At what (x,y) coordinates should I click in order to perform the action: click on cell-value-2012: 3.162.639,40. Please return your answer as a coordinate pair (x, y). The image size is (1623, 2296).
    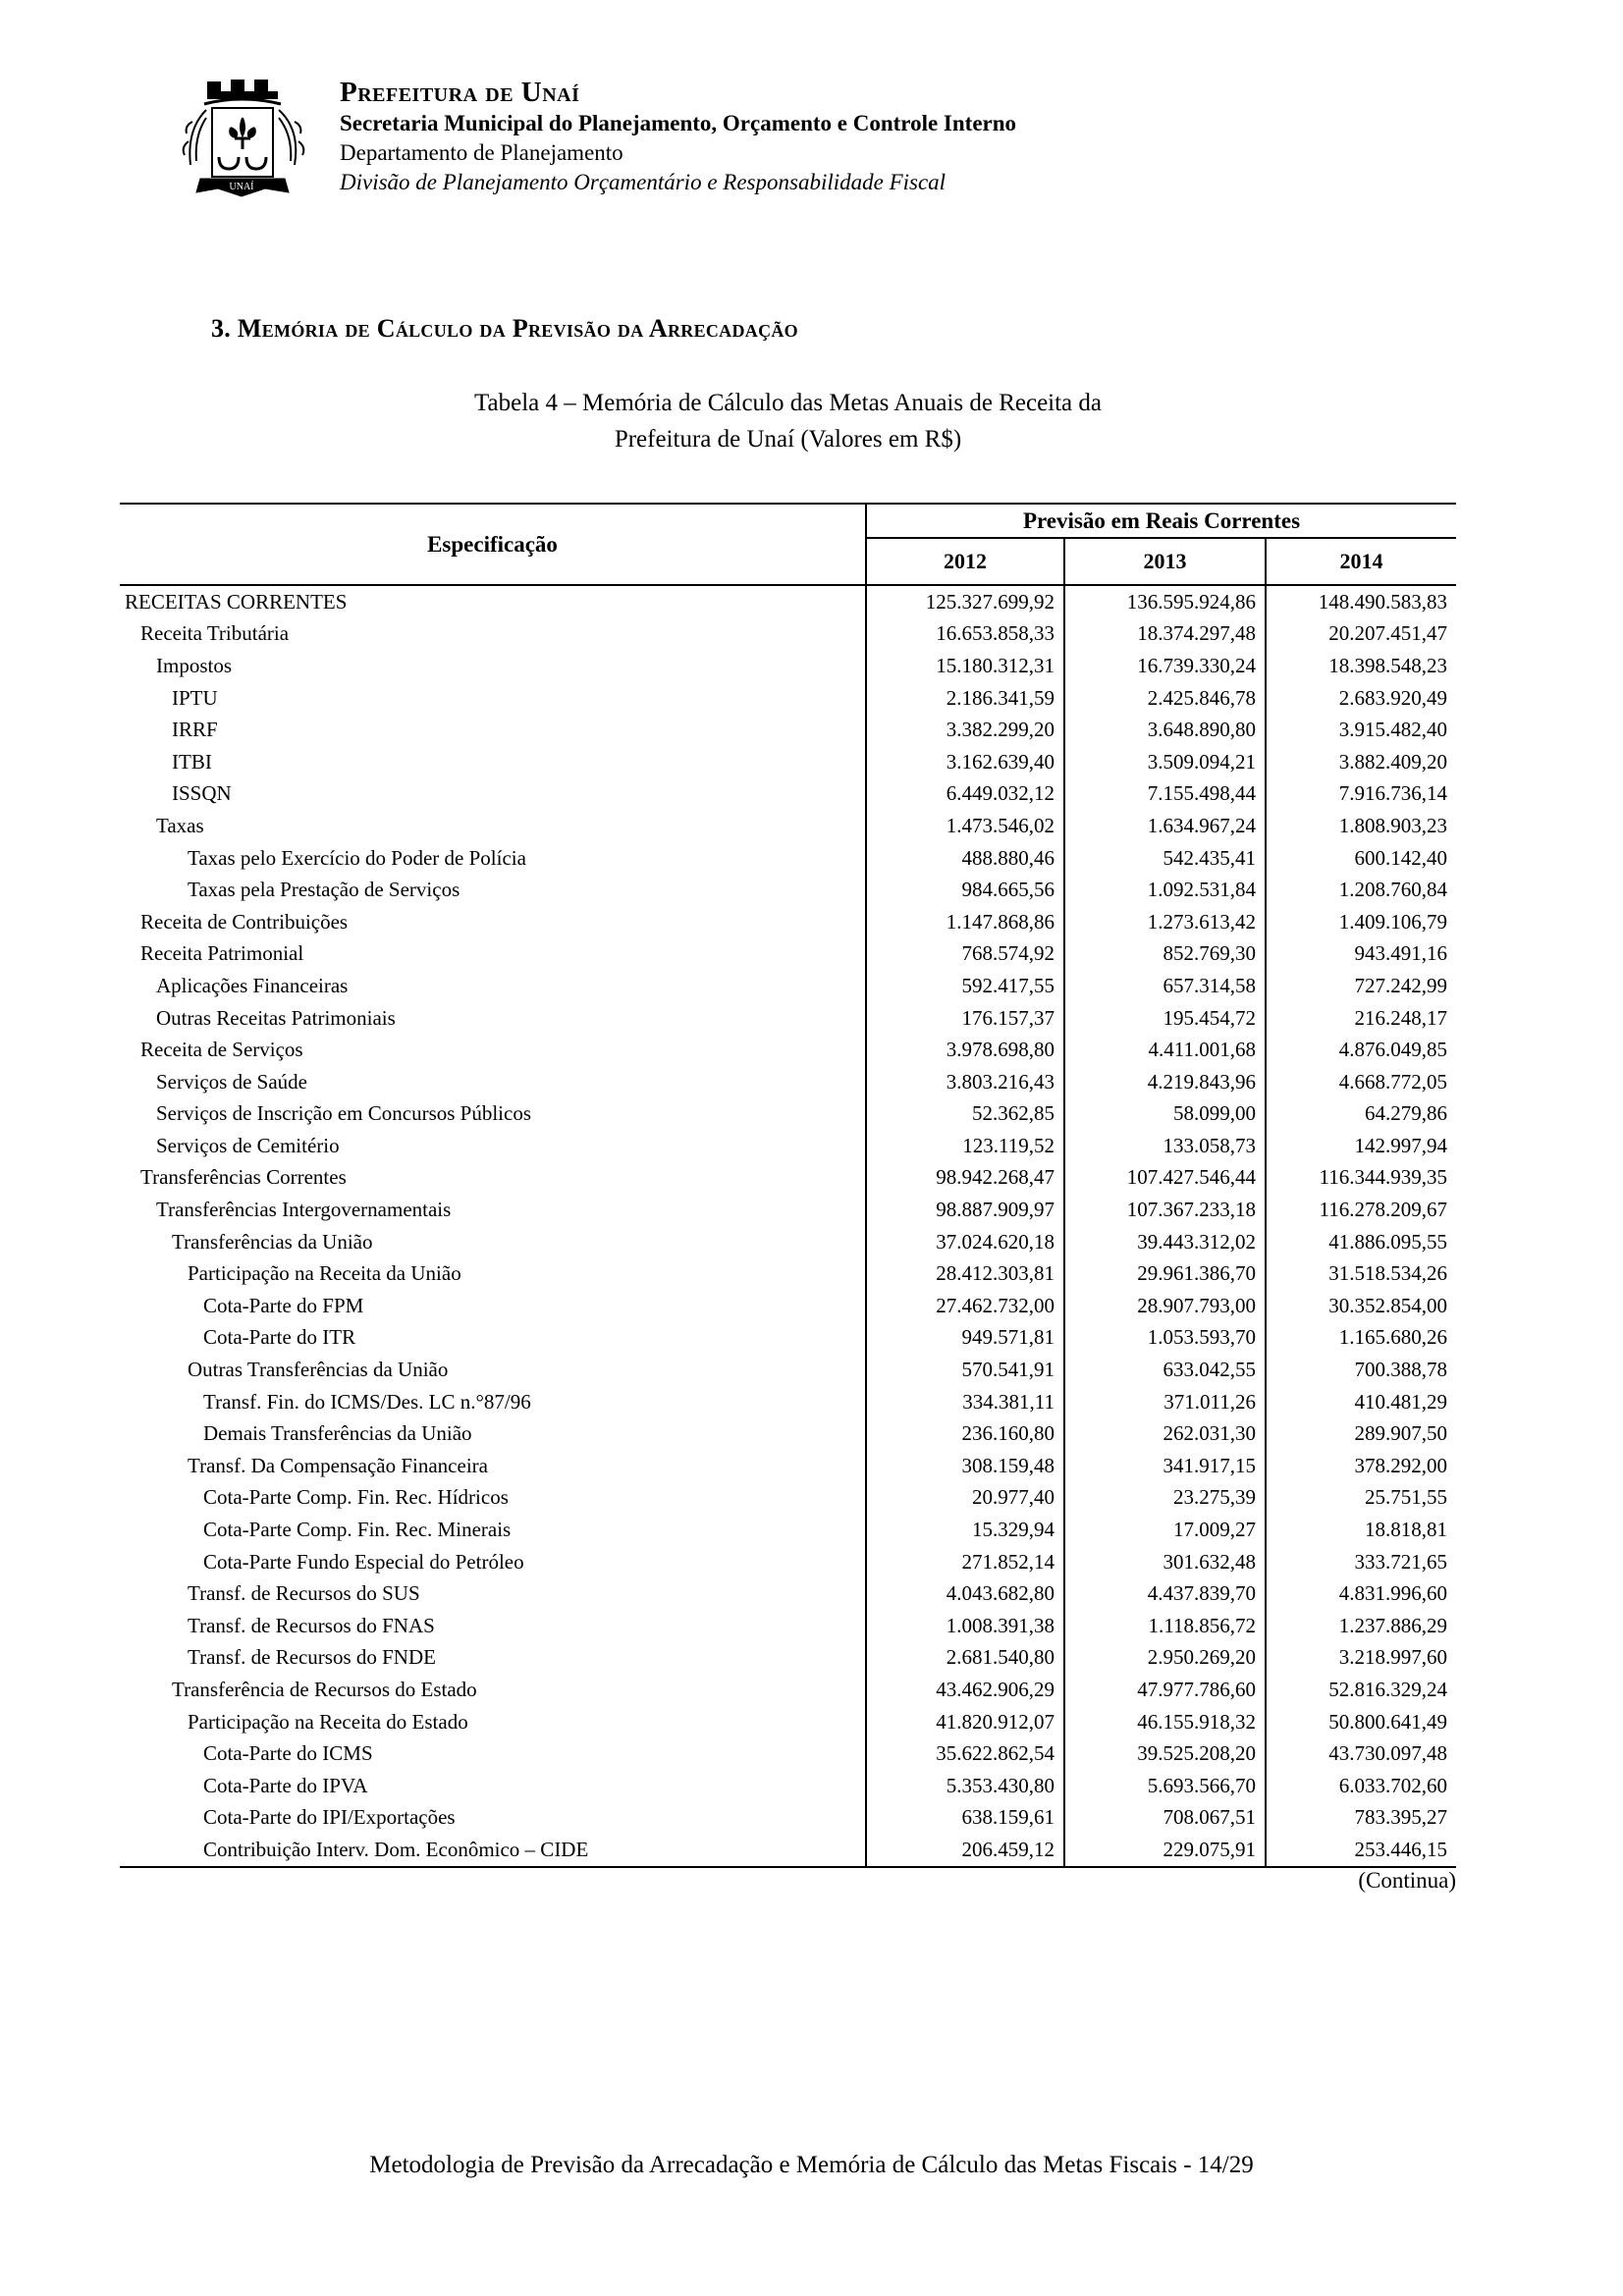
    Looking at the image, I should click on (966, 761).